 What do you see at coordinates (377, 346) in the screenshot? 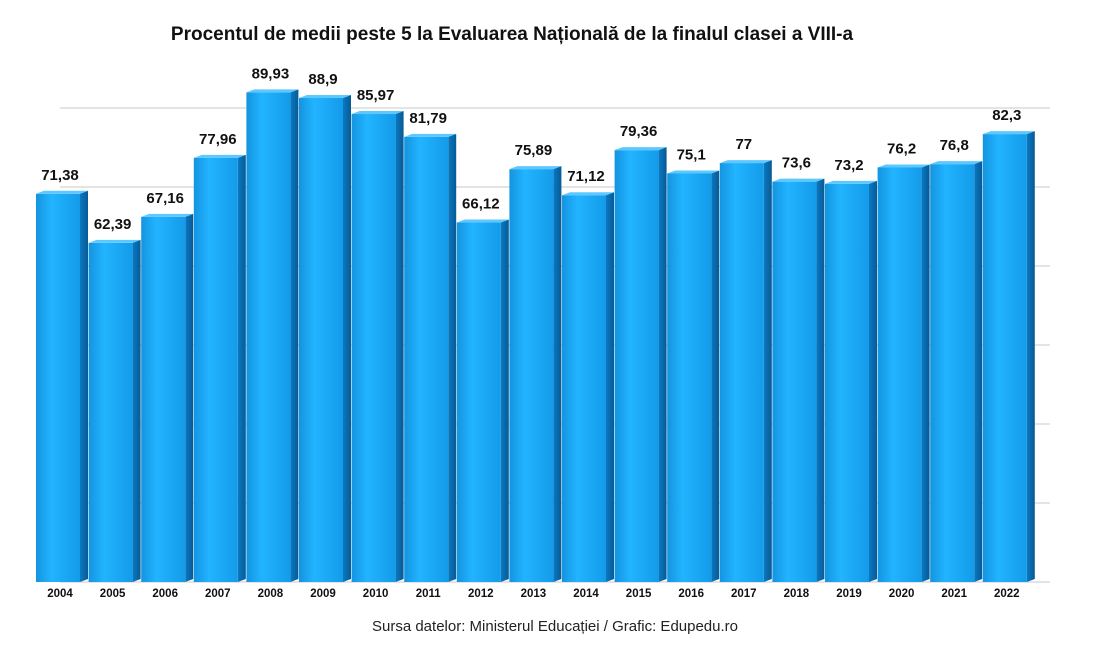
I see `bar-2010` at bounding box center [377, 346].